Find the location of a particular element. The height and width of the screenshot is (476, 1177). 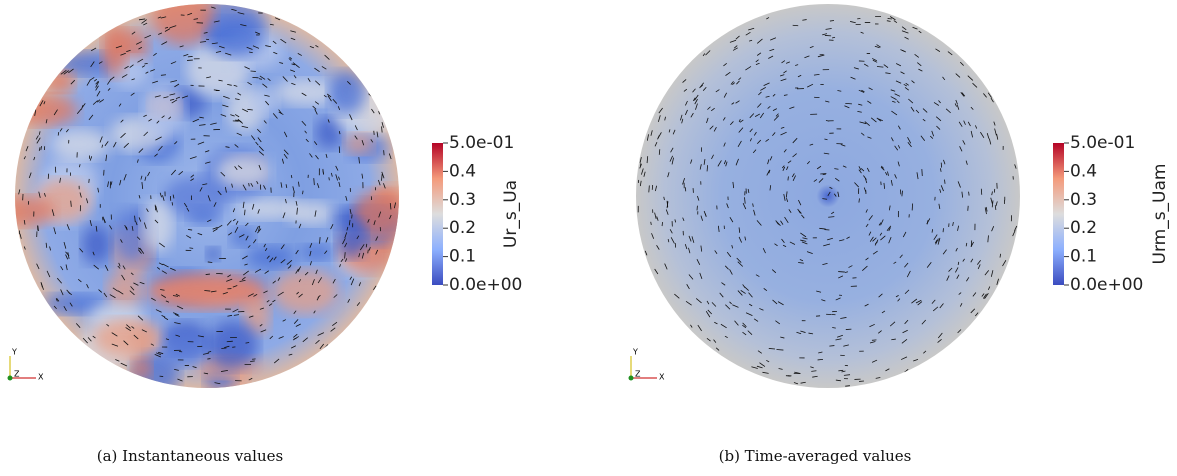

axis-z-label: Z is located at coordinates (17, 374).